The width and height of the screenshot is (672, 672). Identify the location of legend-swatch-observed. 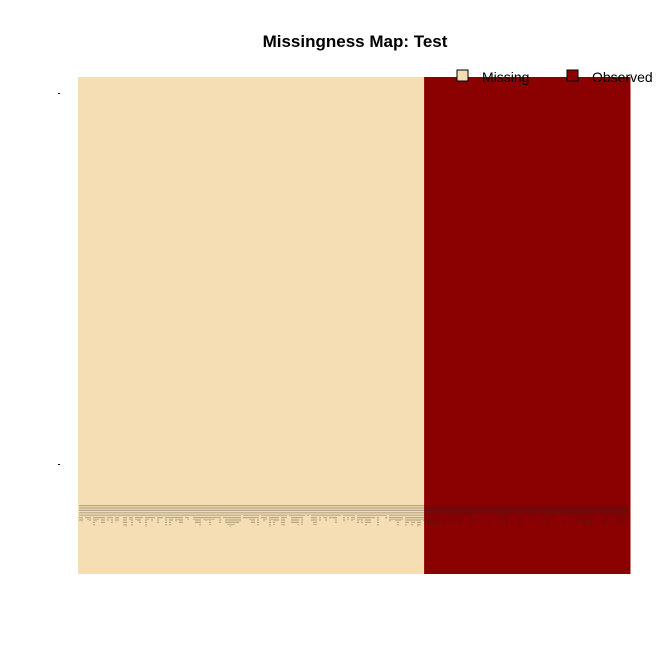
(572, 75).